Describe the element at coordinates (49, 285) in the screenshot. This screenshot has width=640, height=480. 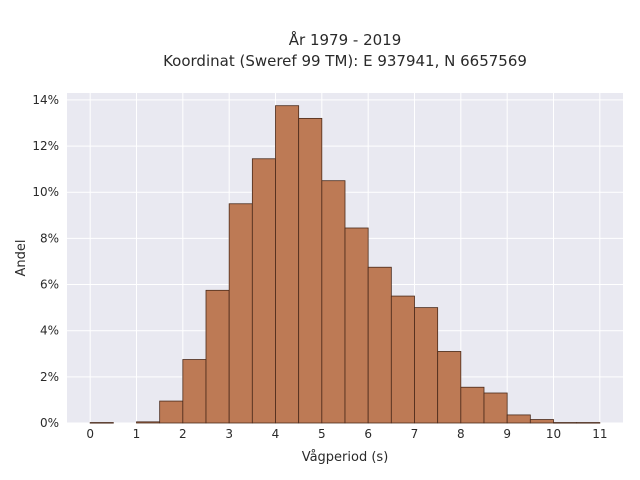
I see `y-tick-label: 6%` at that location.